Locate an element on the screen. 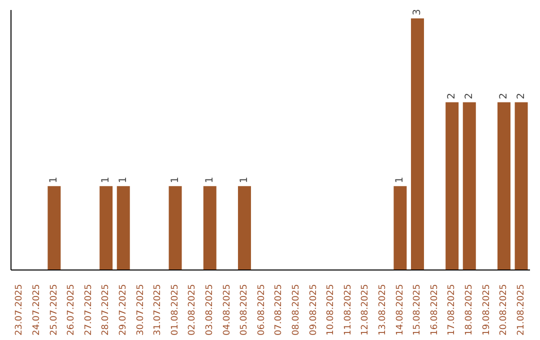  x-tick-label: 07.08.2025 is located at coordinates (279, 310).